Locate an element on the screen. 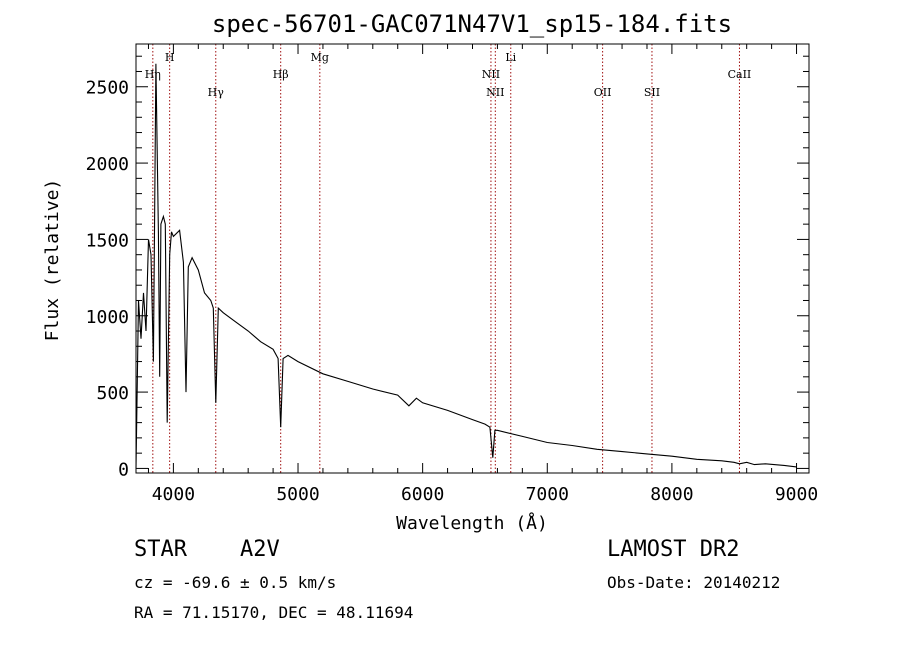 This screenshot has height=649, width=900. x-tick-label: 5000 is located at coordinates (297, 494).